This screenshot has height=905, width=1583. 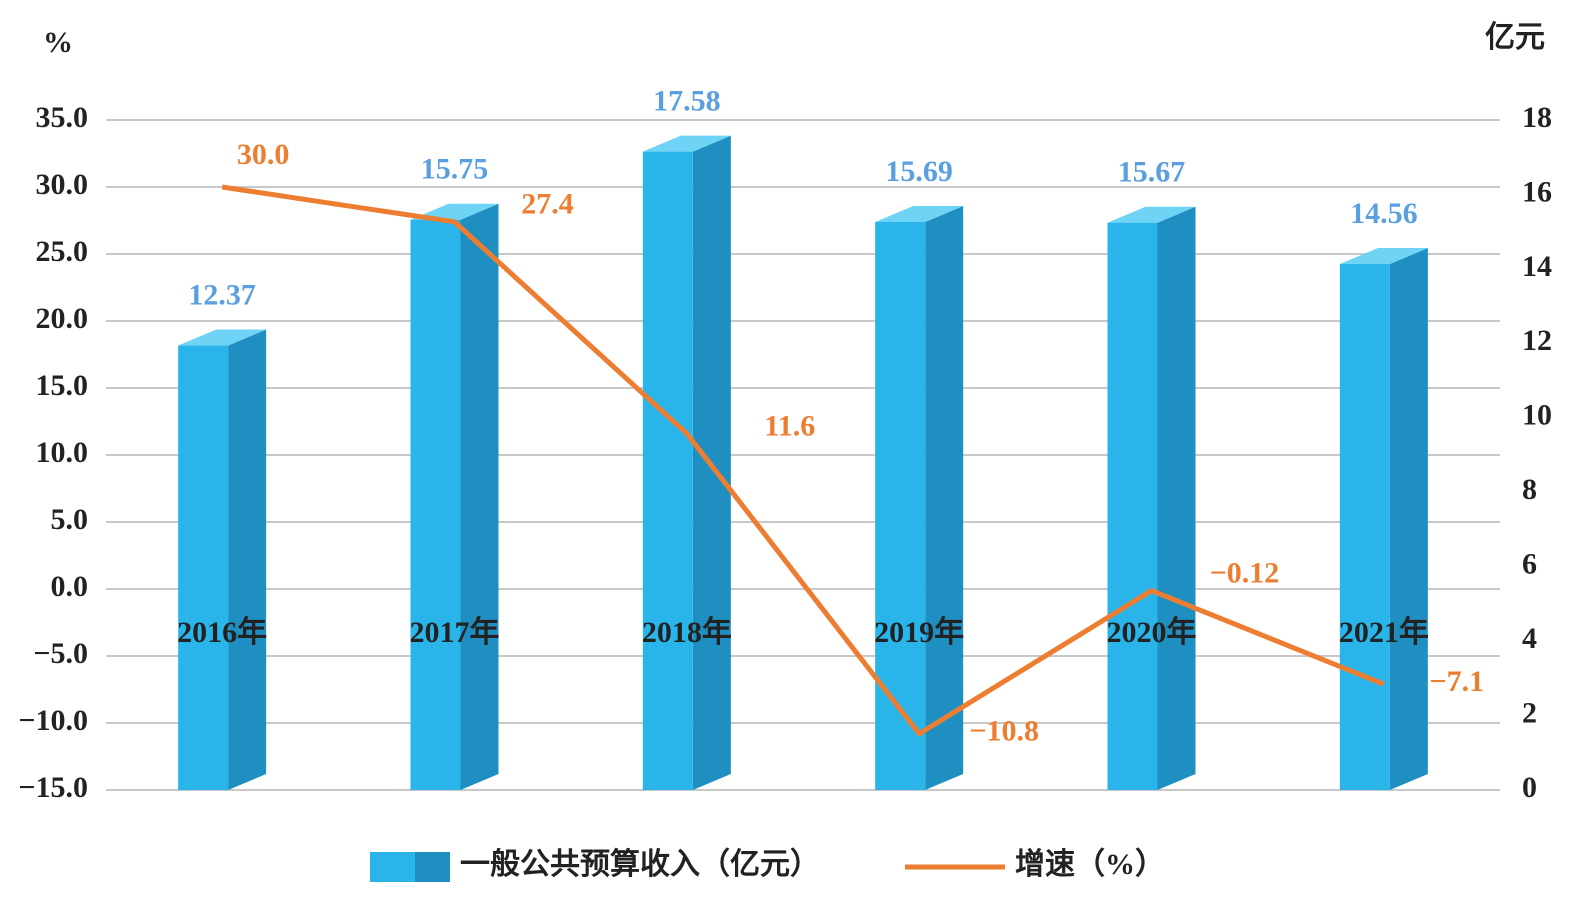 What do you see at coordinates (1537, 415) in the screenshot?
I see `y2-tick-label: 10` at bounding box center [1537, 415].